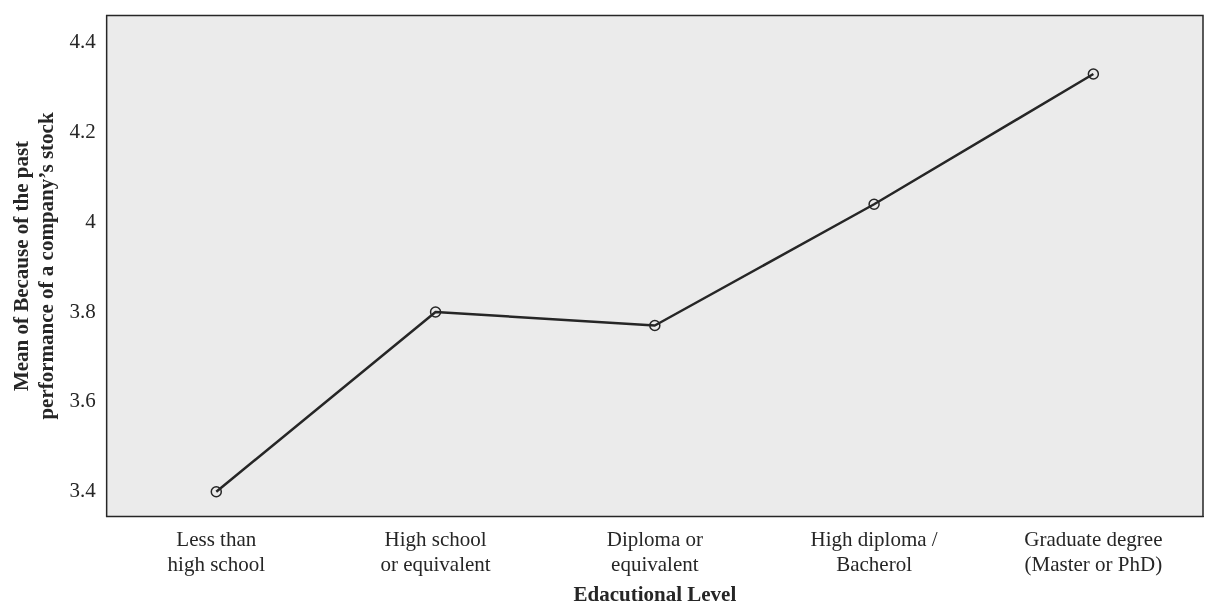 This screenshot has height=614, width=1219. I want to click on y-tick-label: 4.2, so click(82, 130).